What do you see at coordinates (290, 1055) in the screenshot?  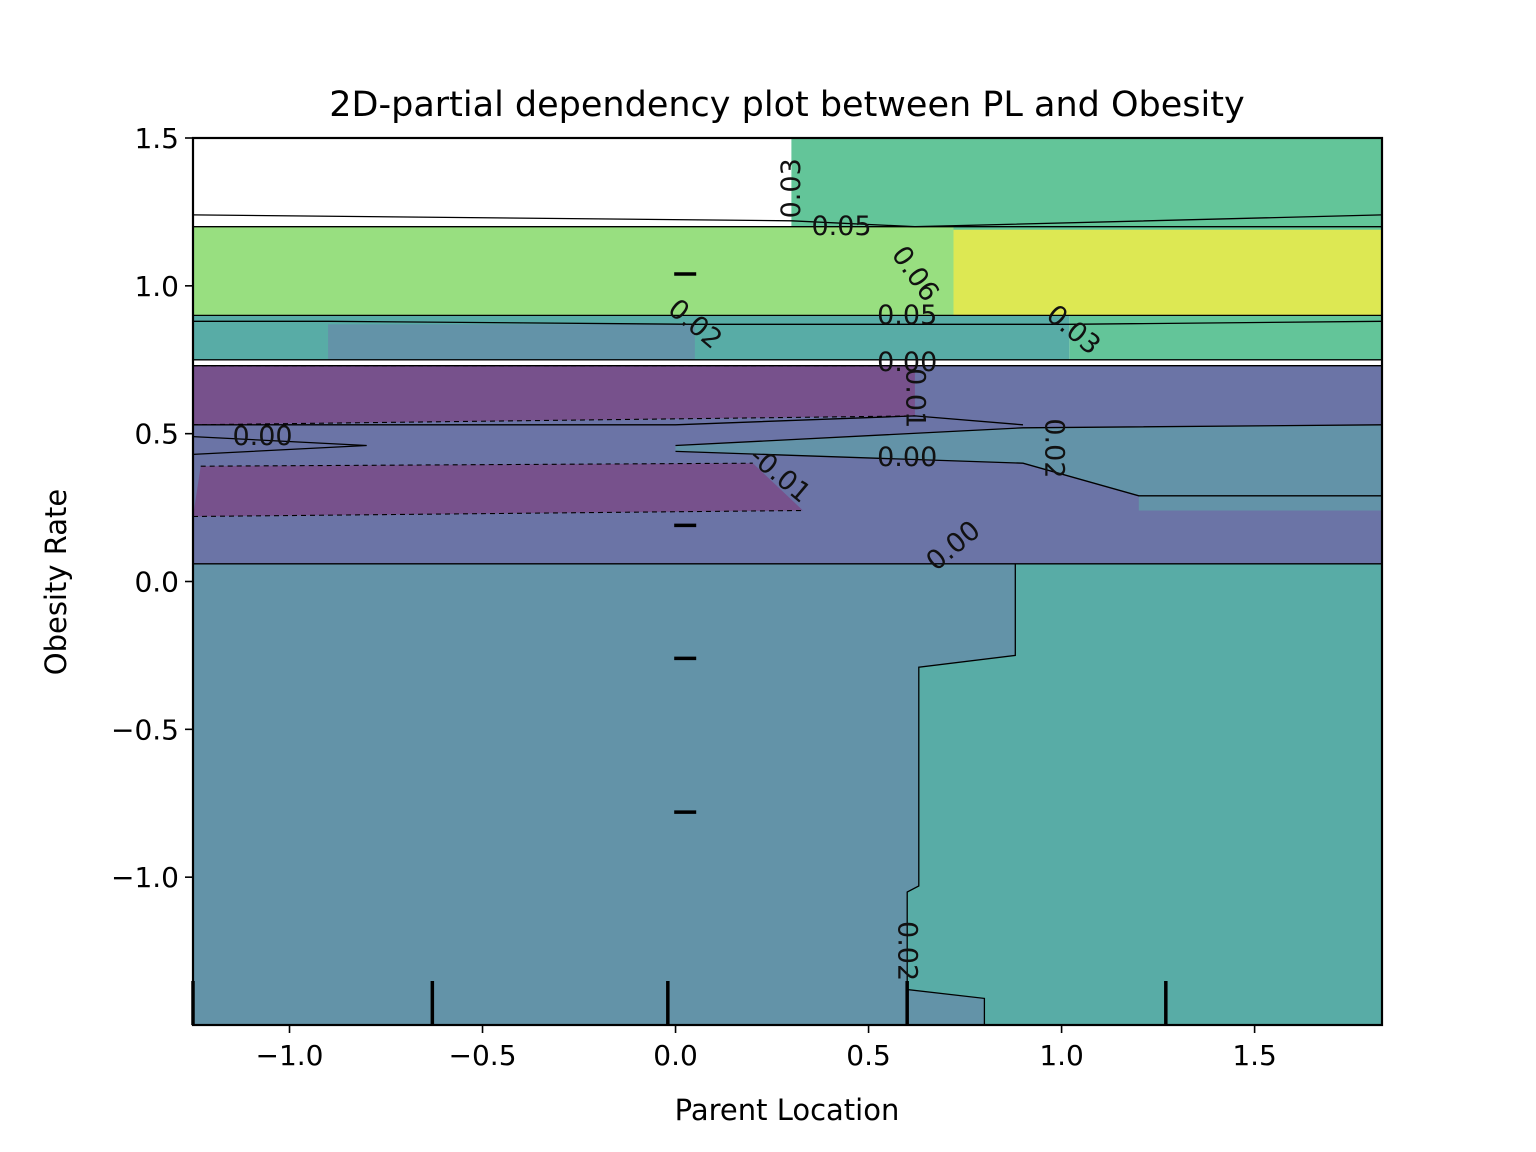 I see `x-tick-label-0: −1.0` at bounding box center [290, 1055].